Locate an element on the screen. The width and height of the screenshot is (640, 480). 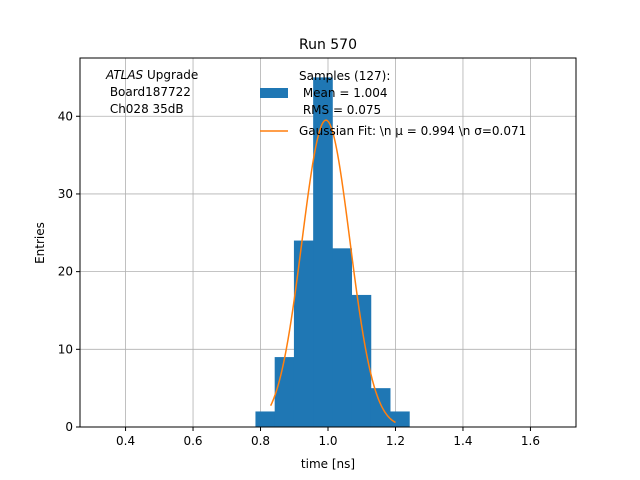
y-tick-label: 10 is located at coordinates (65, 349).